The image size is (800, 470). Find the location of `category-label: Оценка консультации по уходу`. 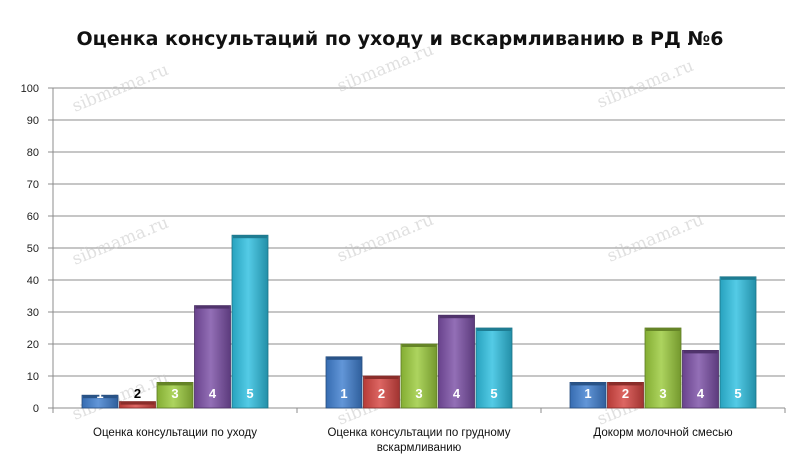

category-label: Оценка консультации по уходу is located at coordinates (175, 433).